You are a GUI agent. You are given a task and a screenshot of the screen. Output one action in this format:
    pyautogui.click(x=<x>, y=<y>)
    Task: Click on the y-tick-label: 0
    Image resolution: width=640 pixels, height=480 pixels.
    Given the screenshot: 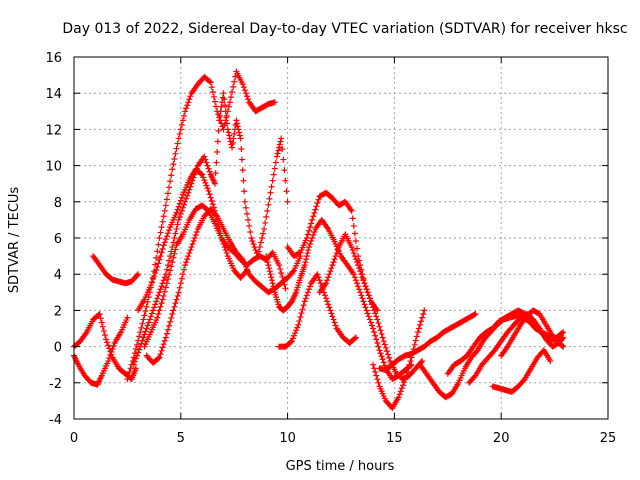 What is the action you would take?
    pyautogui.click(x=58, y=348)
    